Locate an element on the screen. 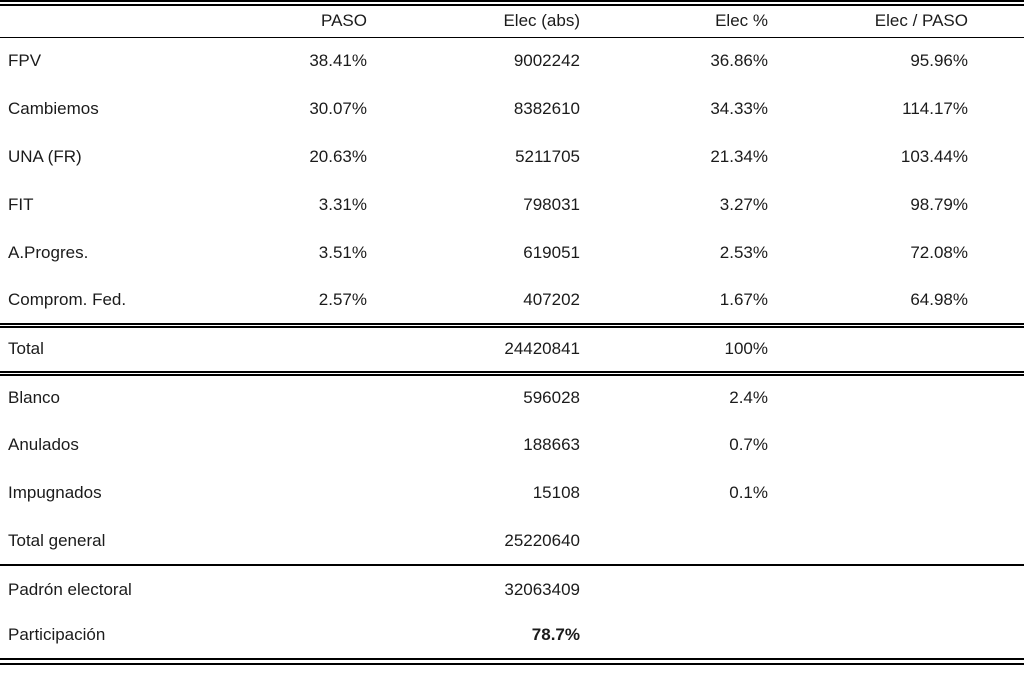  cell-elec-paso: 98.79% is located at coordinates (939, 204).